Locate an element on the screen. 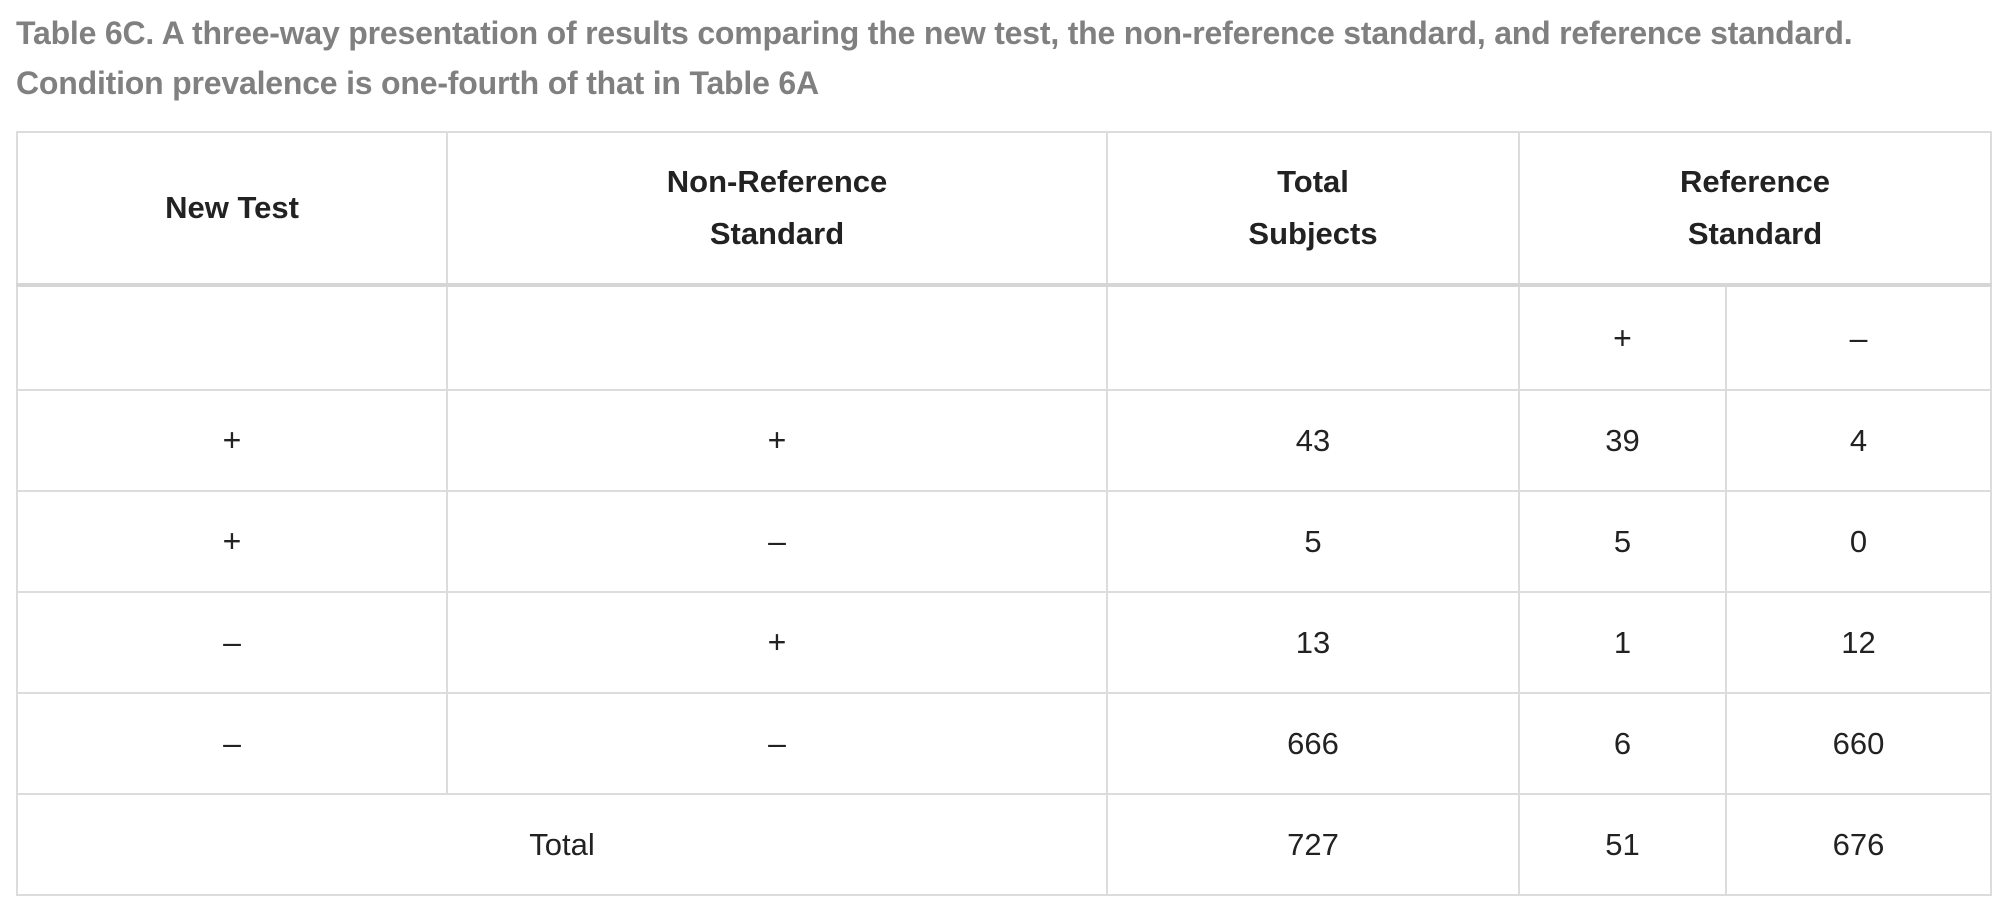 This screenshot has width=2000, height=906. table-row: + + 43 39 4 is located at coordinates (1004, 440).